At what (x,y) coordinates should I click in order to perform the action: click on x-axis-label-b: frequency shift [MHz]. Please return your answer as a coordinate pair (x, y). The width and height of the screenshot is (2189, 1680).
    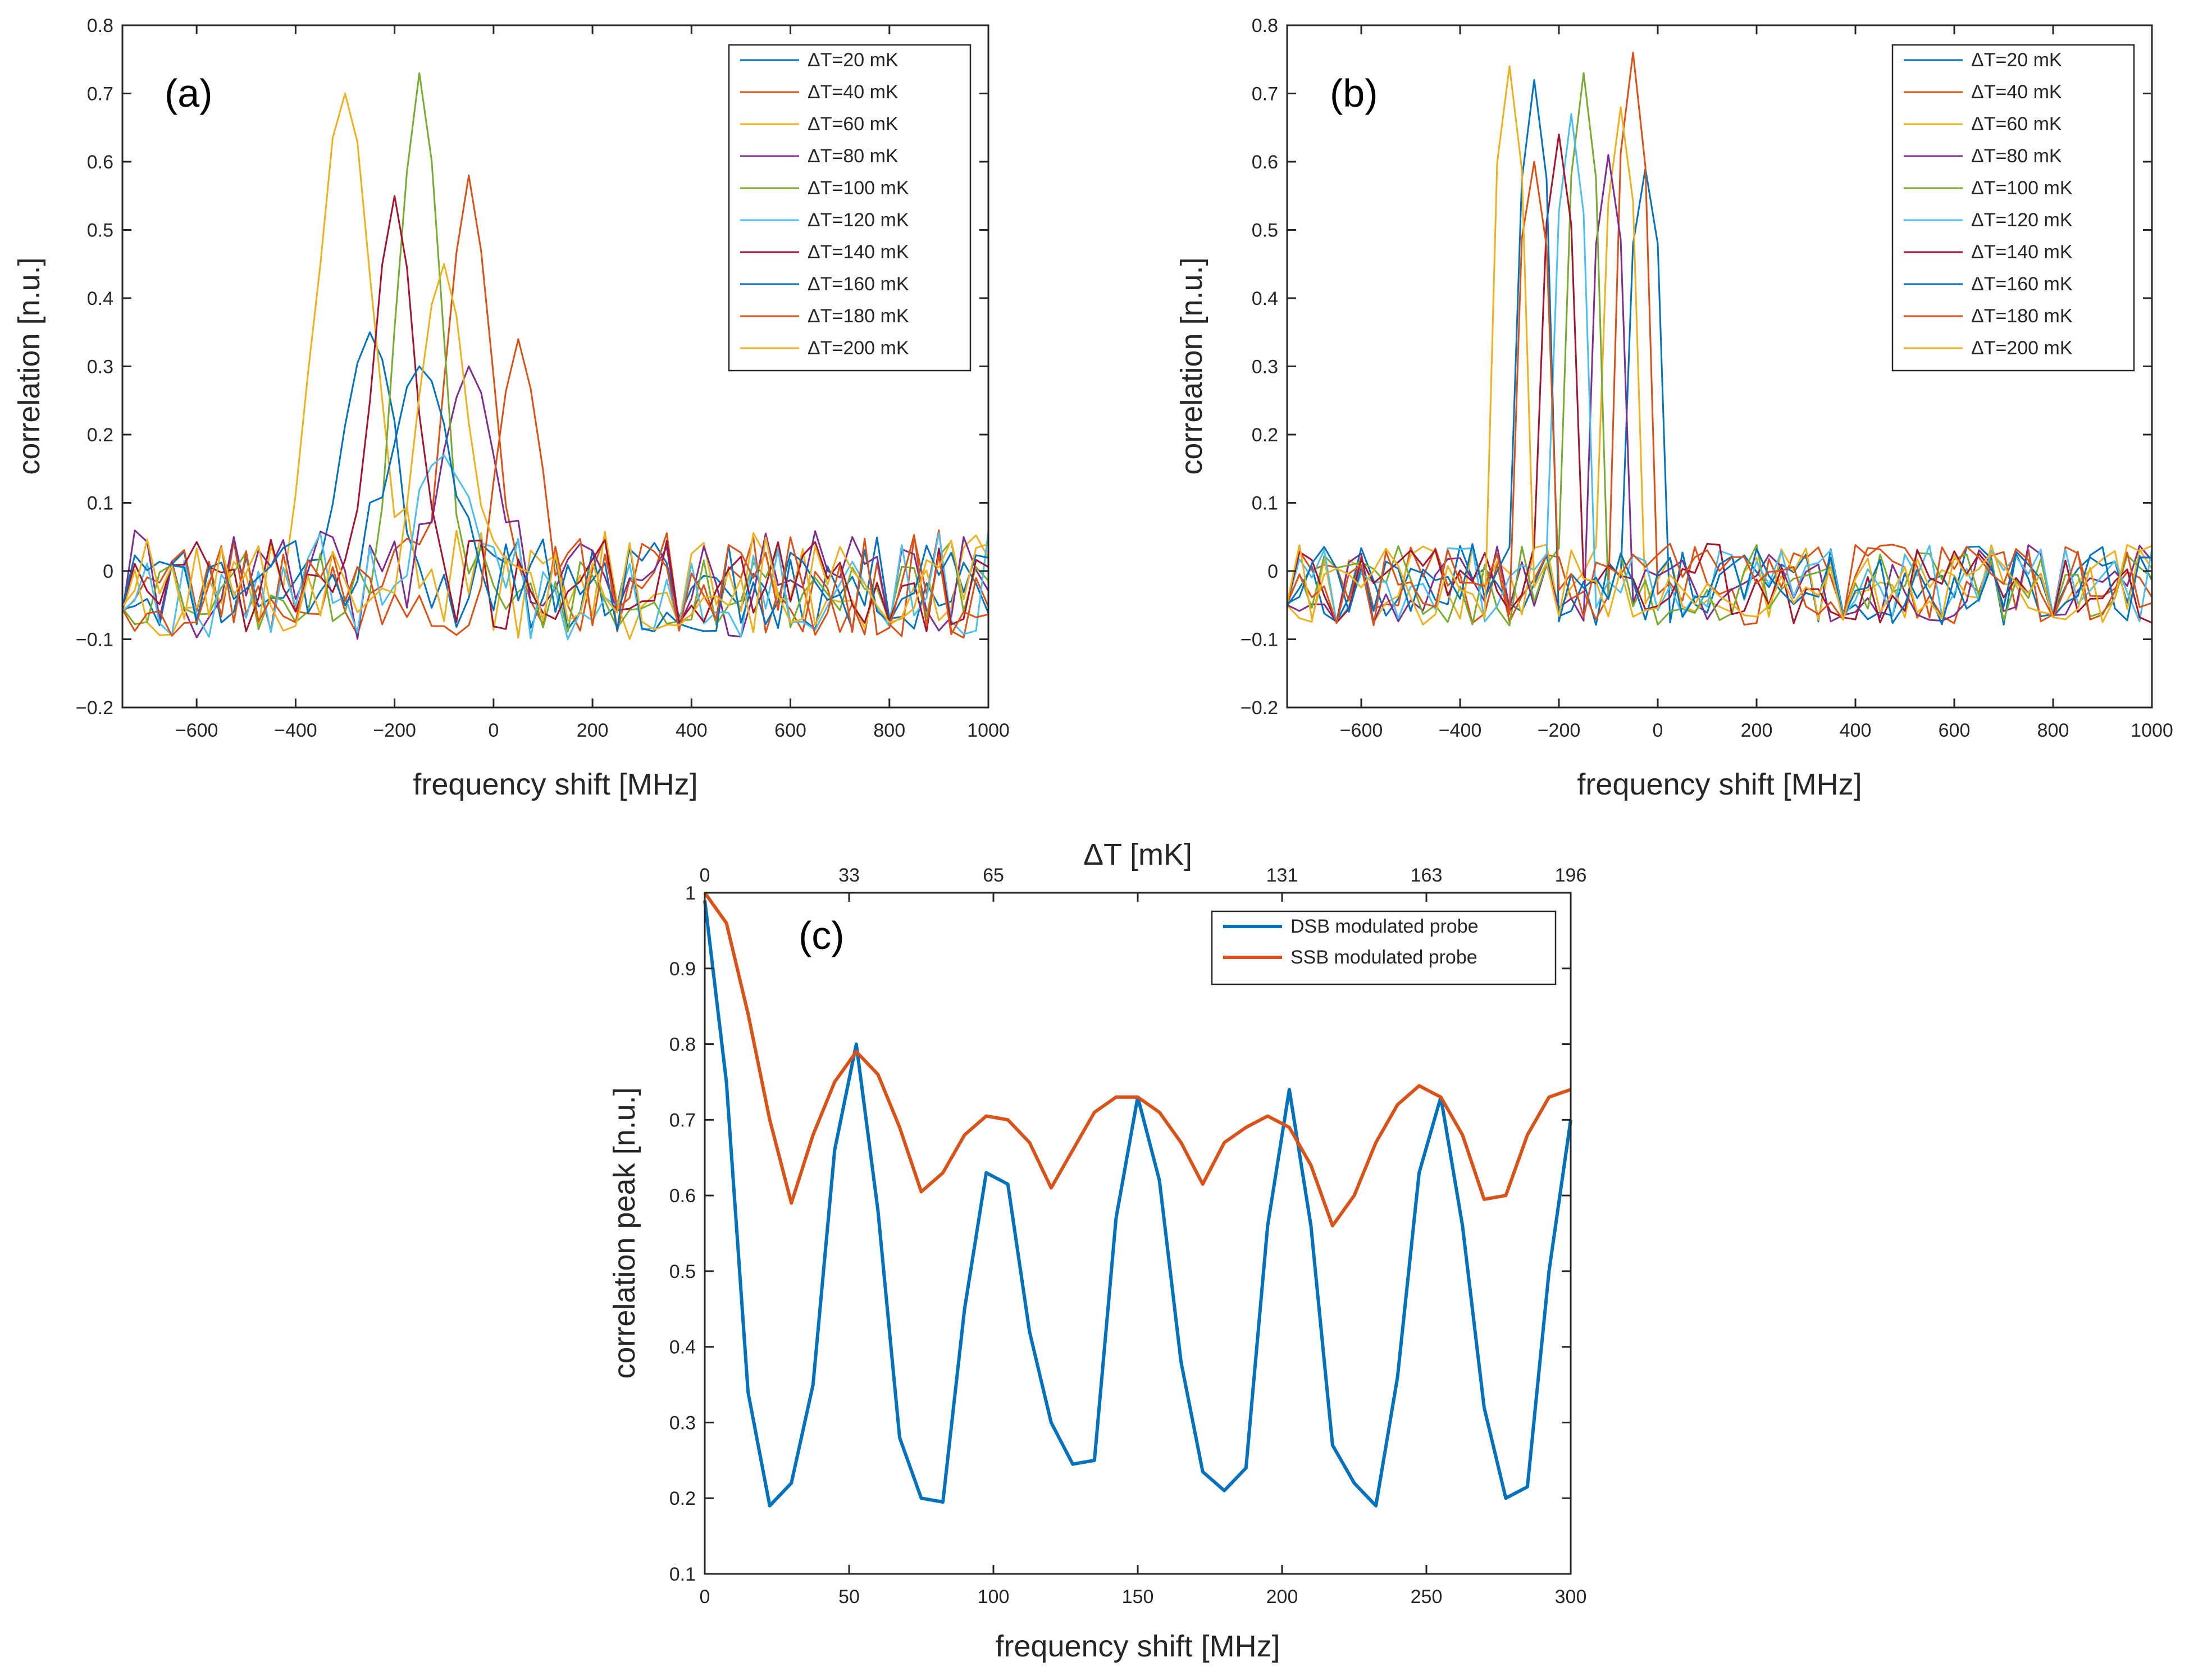
    Looking at the image, I should click on (1719, 784).